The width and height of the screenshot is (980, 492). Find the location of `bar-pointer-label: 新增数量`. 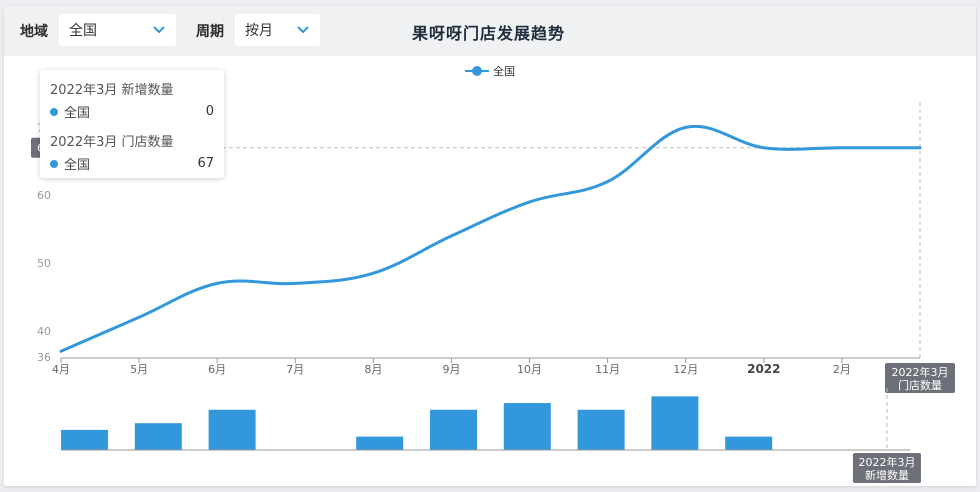

bar-pointer-label: 新增数量 is located at coordinates (887, 475).